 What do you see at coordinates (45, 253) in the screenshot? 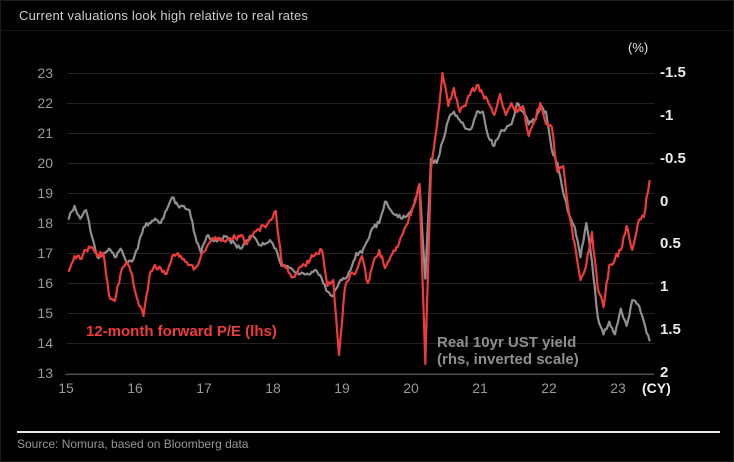
I see `left-axis-tick-label: 17` at bounding box center [45, 253].